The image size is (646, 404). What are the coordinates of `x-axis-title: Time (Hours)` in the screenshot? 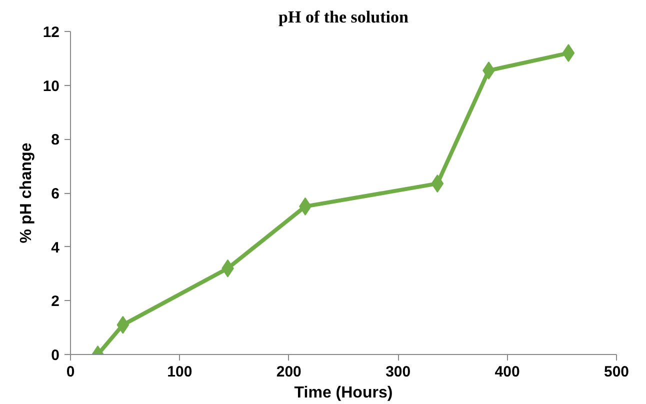 It's located at (343, 393).